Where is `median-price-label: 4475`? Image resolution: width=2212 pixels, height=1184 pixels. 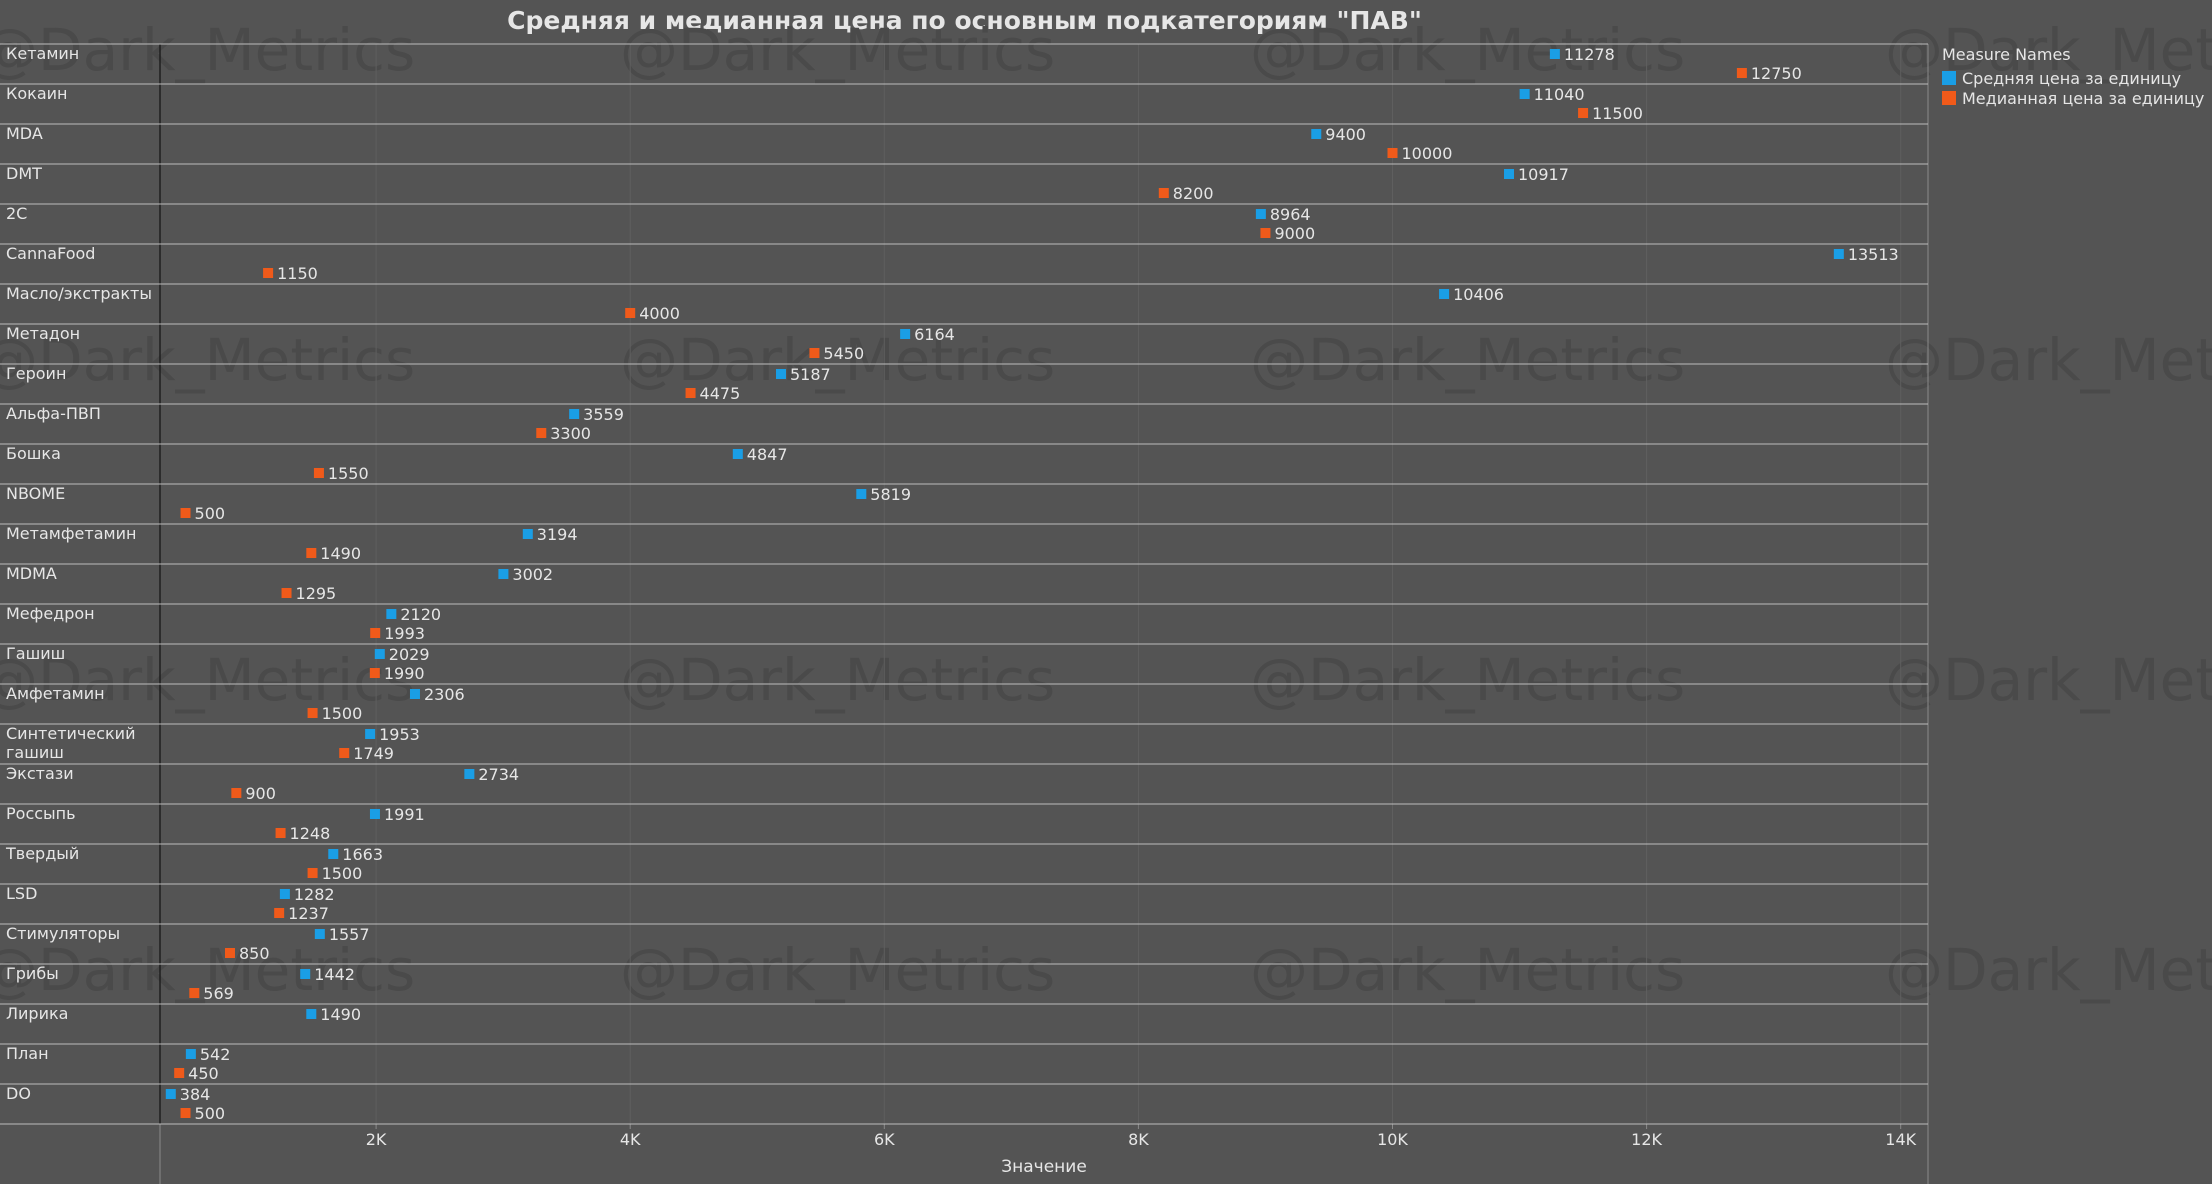 median-price-label: 4475 is located at coordinates (720, 393).